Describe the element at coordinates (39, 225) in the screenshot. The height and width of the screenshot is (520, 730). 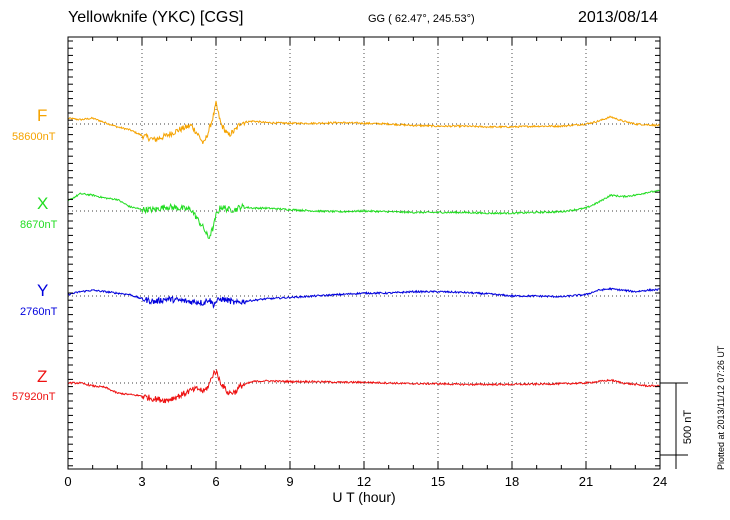
I see `component-baseline-x: 8670nT` at that location.